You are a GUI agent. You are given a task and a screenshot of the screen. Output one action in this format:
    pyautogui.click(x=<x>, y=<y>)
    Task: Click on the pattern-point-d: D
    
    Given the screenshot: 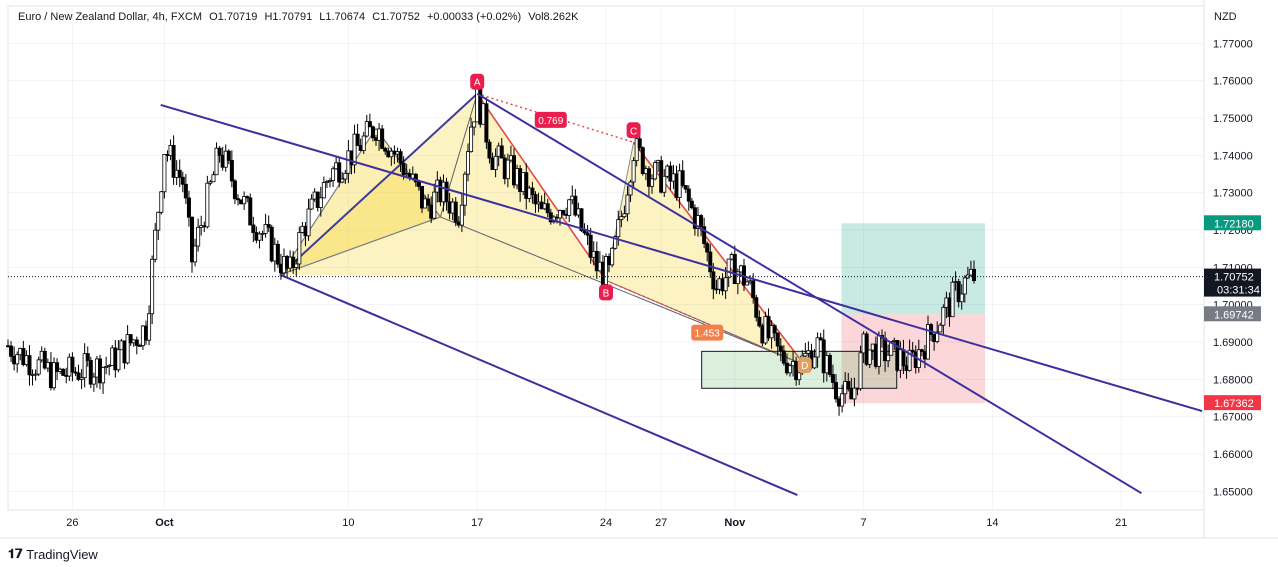 What is the action you would take?
    pyautogui.click(x=804, y=365)
    